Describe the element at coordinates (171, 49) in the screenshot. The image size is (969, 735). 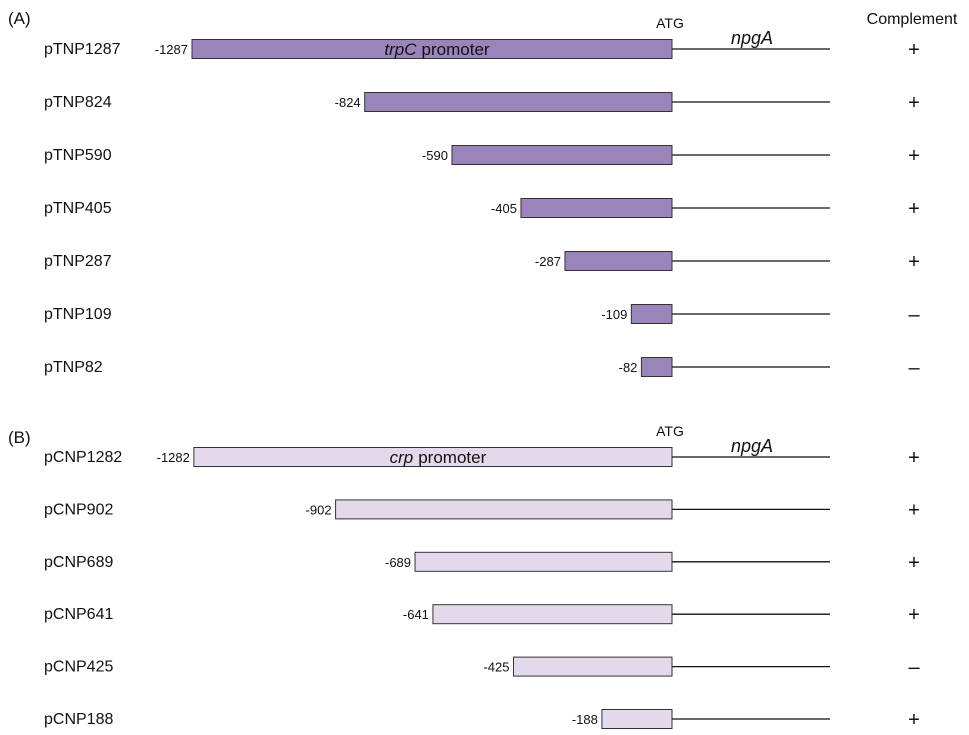
I see `start-coordinate: -1287` at that location.